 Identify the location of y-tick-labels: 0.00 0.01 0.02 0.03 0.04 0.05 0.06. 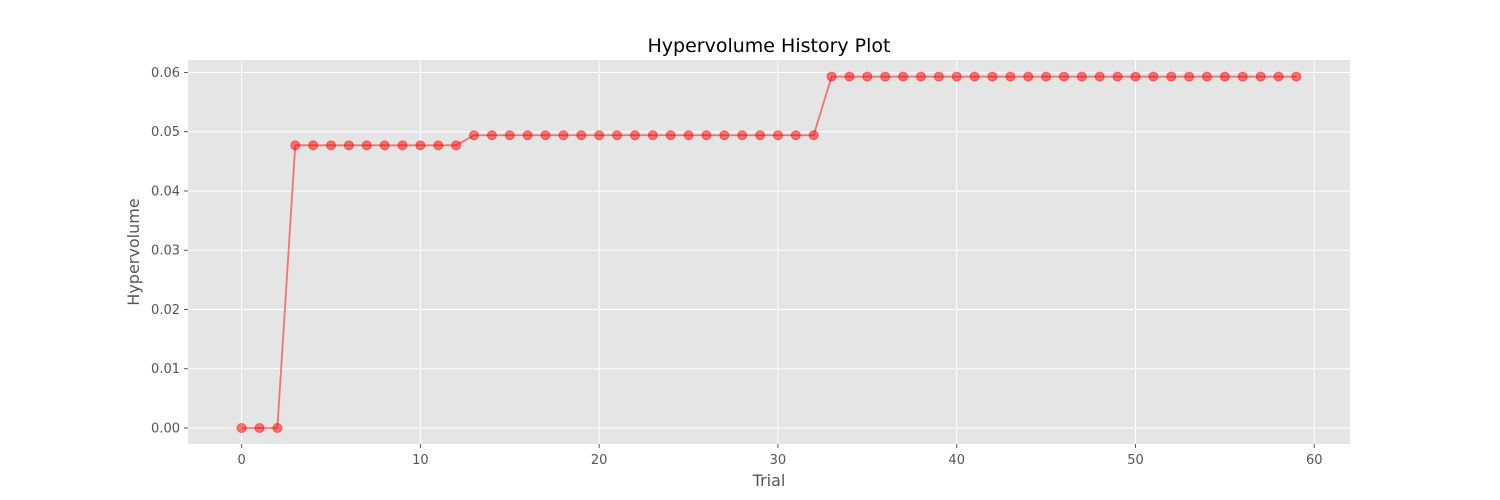
(165, 251).